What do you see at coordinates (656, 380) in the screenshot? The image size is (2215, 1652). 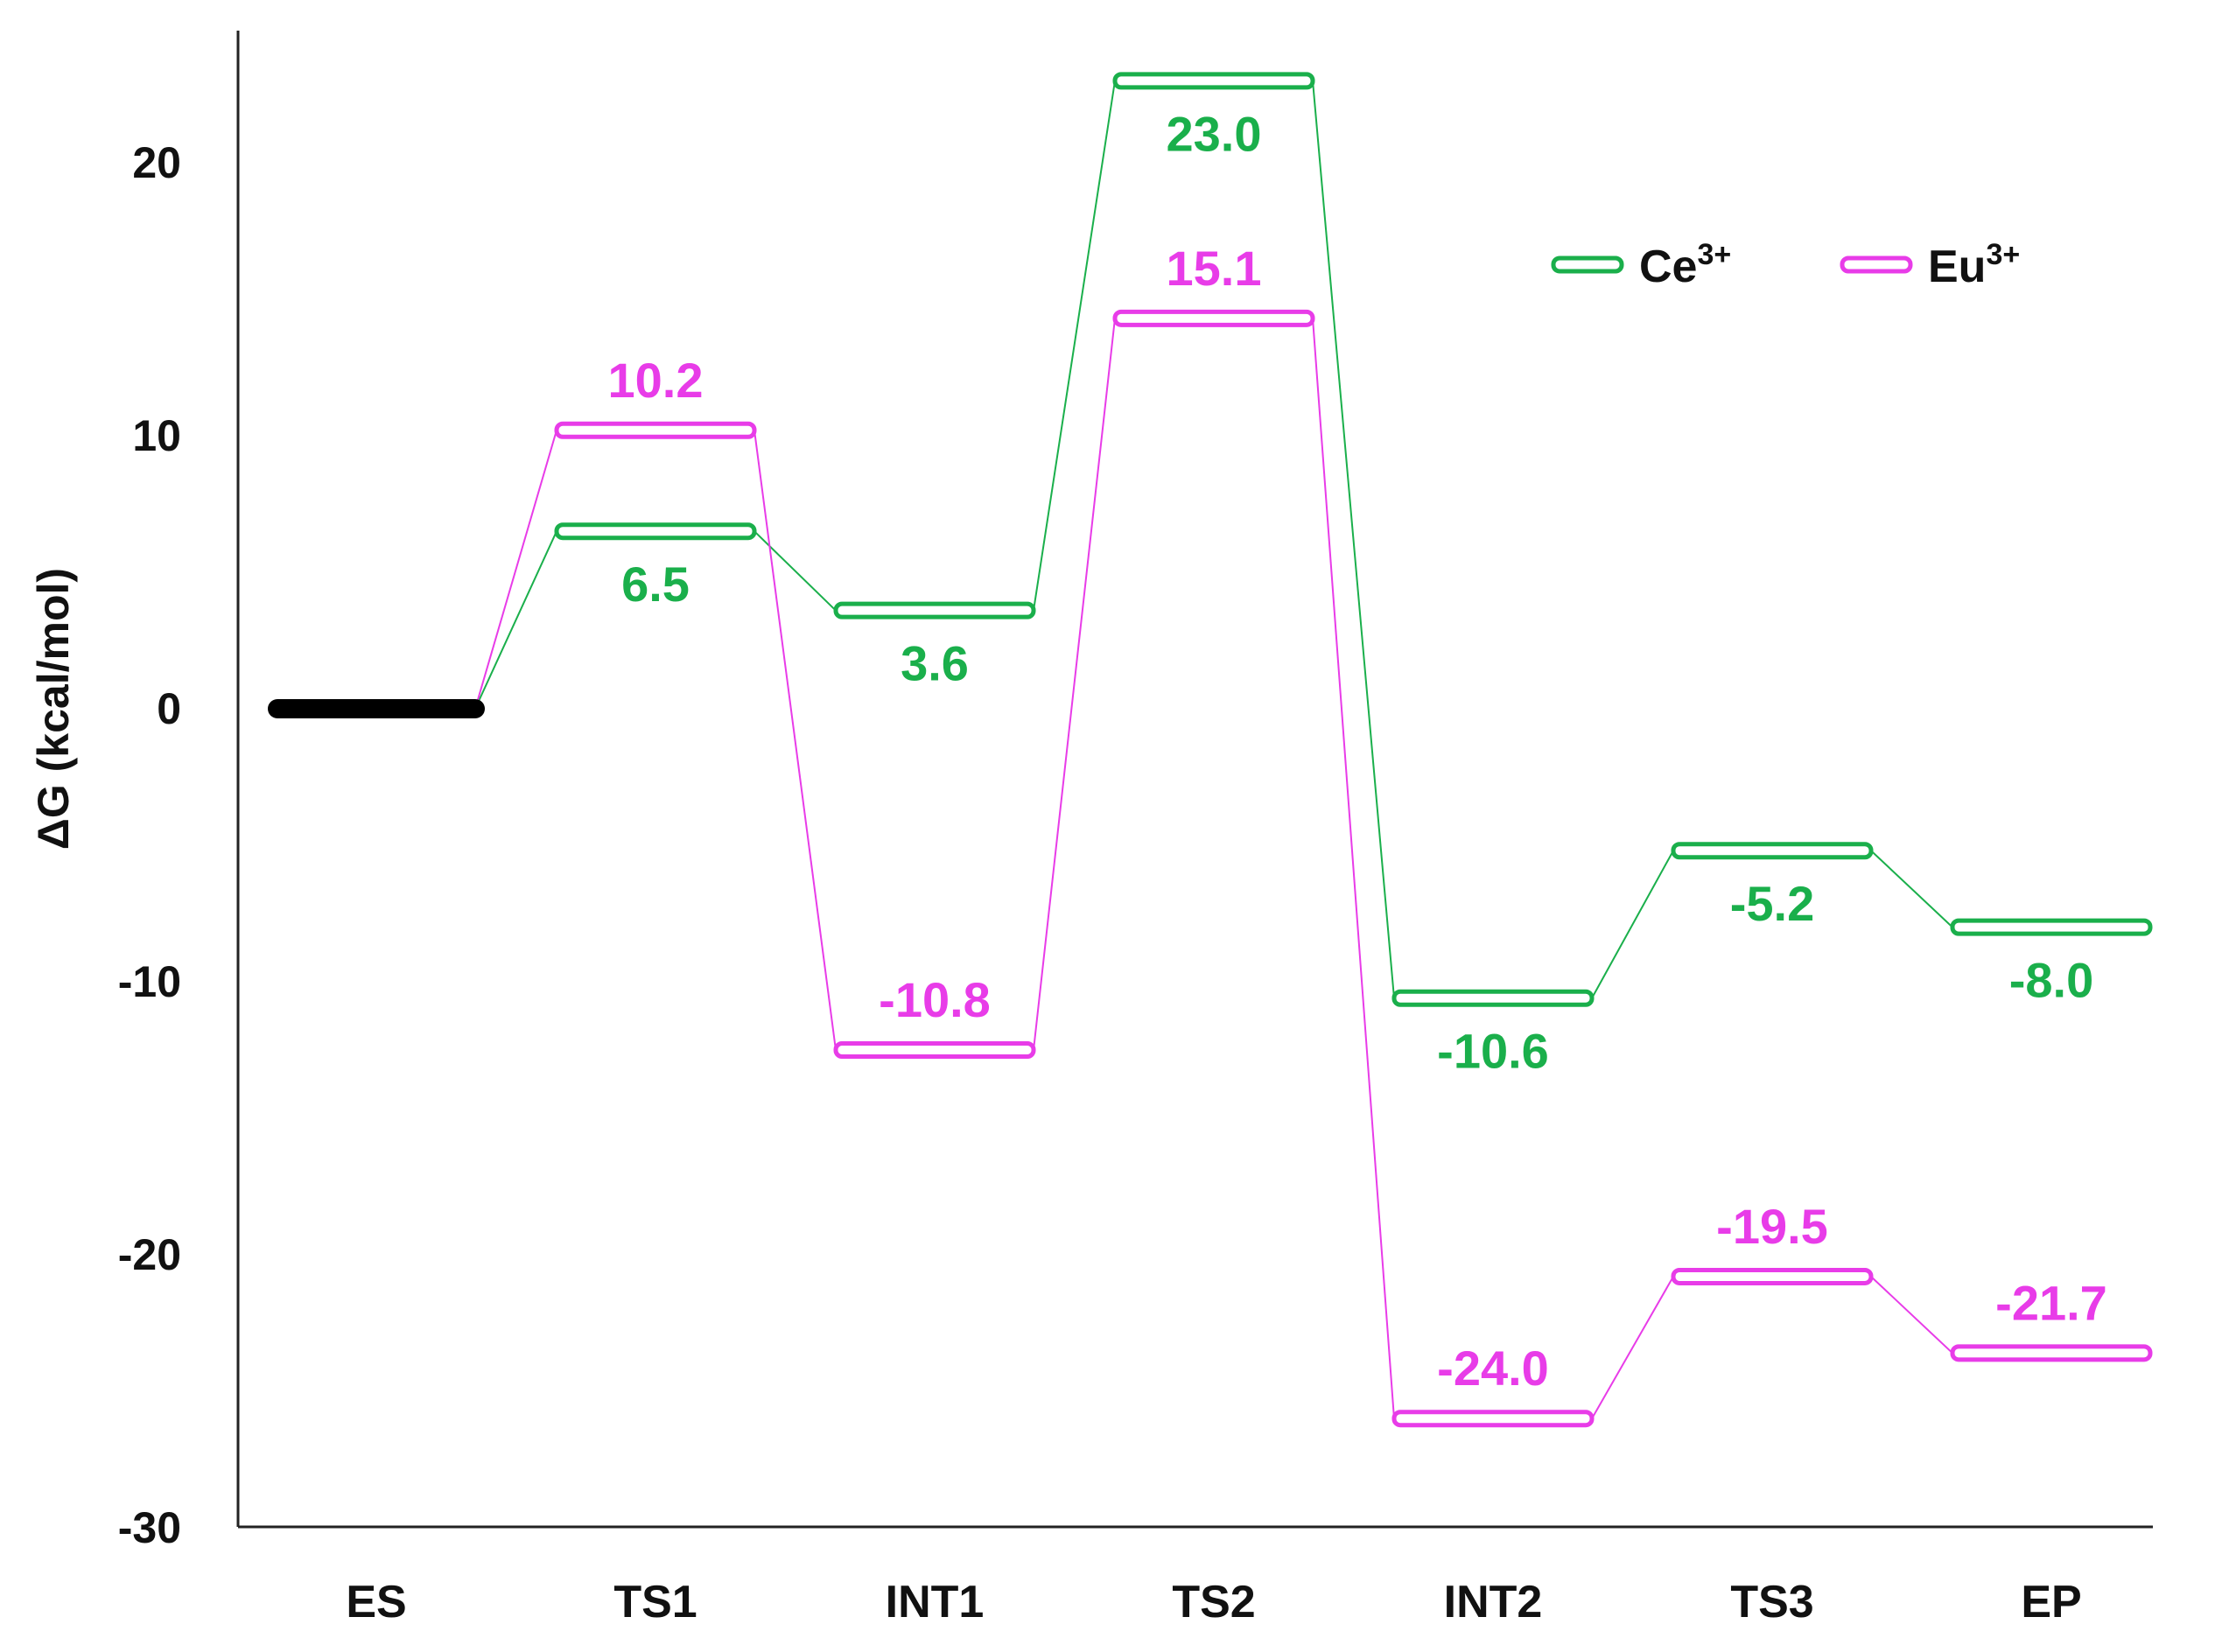 I see `data-label-eu: 10.2` at bounding box center [656, 380].